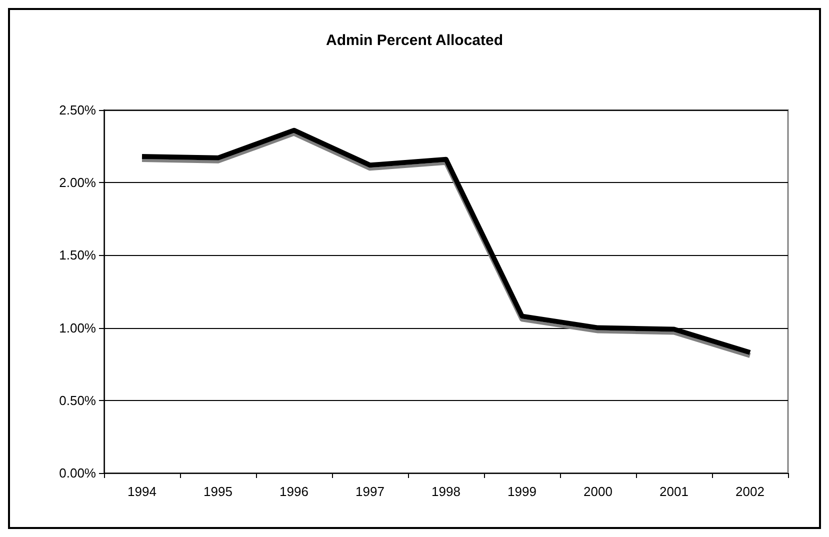 The image size is (829, 537). Describe the element at coordinates (598, 491) in the screenshot. I see `x-tick-label: 2000` at that location.